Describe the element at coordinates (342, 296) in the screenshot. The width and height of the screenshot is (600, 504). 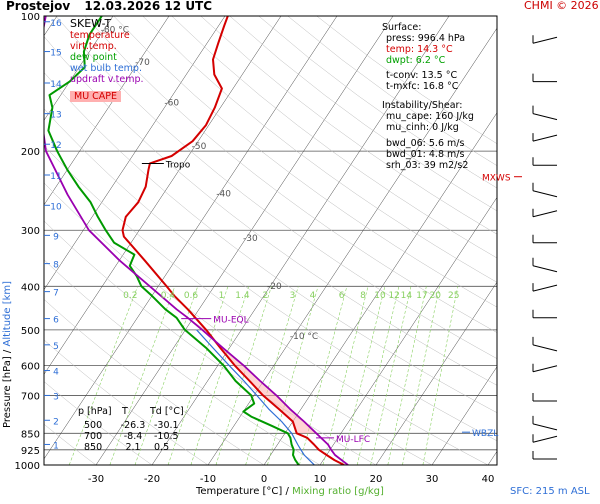
I see `mixing-ratio-label: 6` at that location.